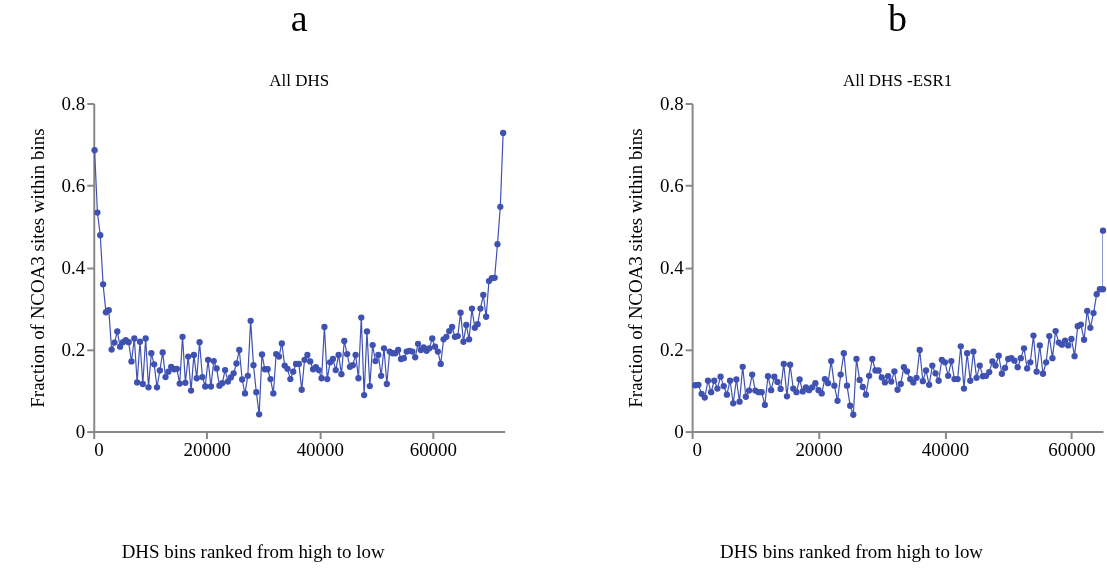  What do you see at coordinates (898, 19) in the screenshot?
I see `chart-title: b` at bounding box center [898, 19].